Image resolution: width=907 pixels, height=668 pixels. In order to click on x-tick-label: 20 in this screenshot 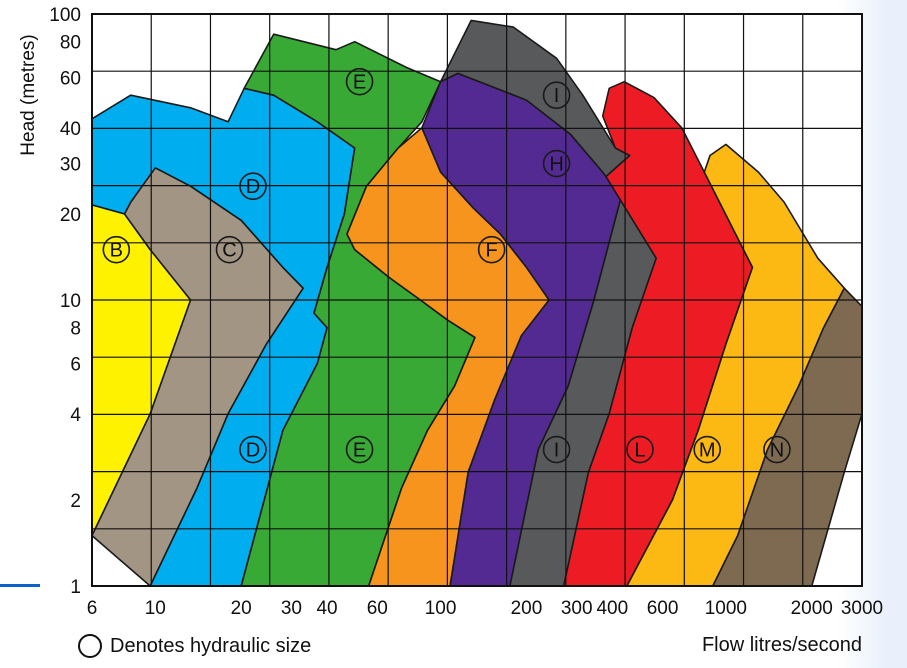, I will do `click(241, 608)`.